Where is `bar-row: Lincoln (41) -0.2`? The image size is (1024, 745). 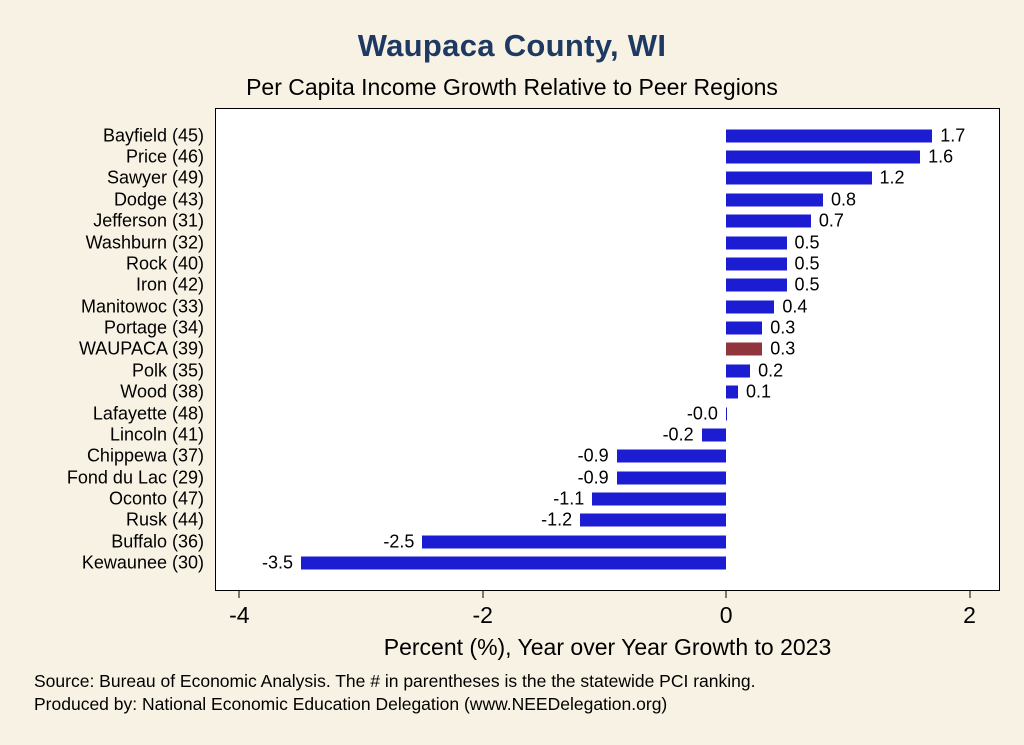
bar-row: Lincoln (41) -0.2 is located at coordinates (554, 434).